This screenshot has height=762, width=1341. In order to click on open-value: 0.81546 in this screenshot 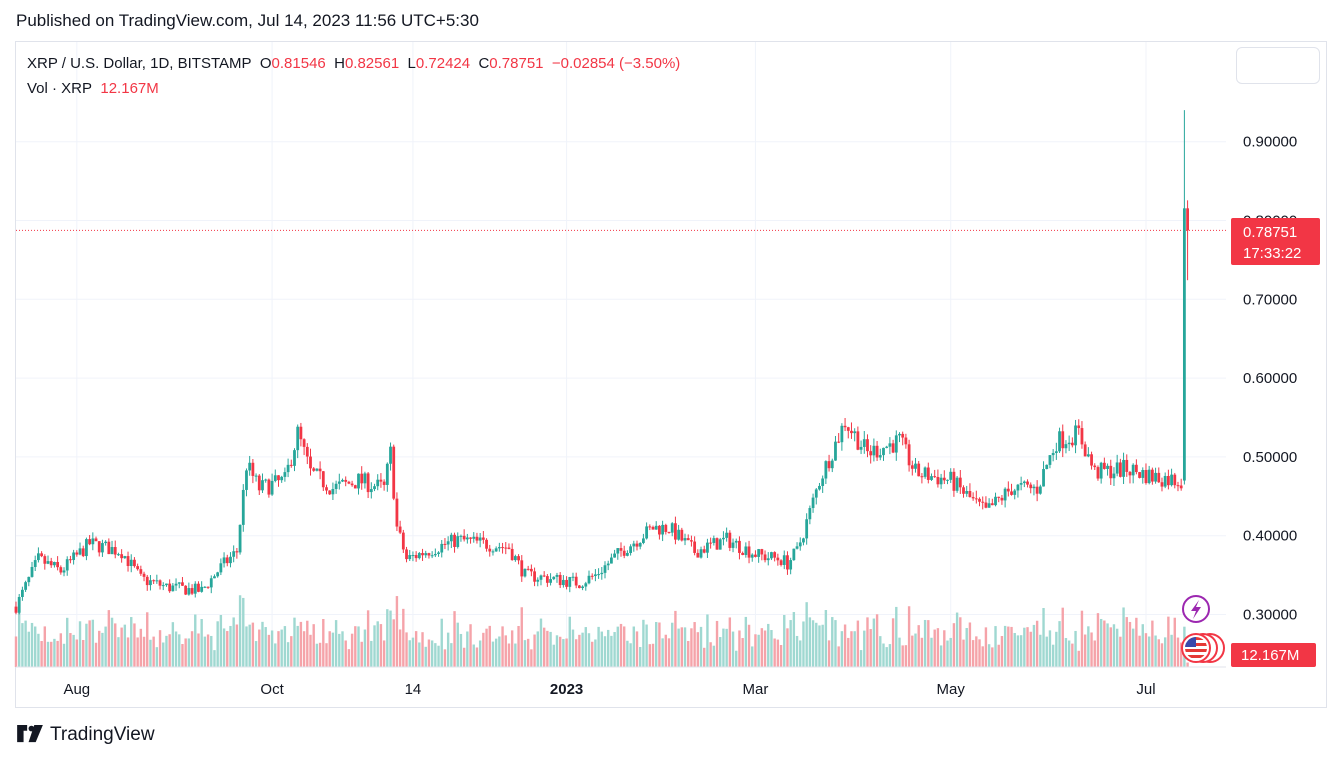, I will do `click(298, 63)`.